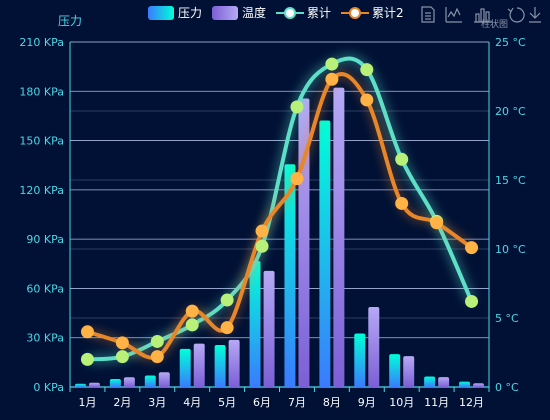 The height and width of the screenshot is (420, 550). Describe the element at coordinates (510, 42) in the screenshot. I see `right-tick-label: 25 °C` at that location.